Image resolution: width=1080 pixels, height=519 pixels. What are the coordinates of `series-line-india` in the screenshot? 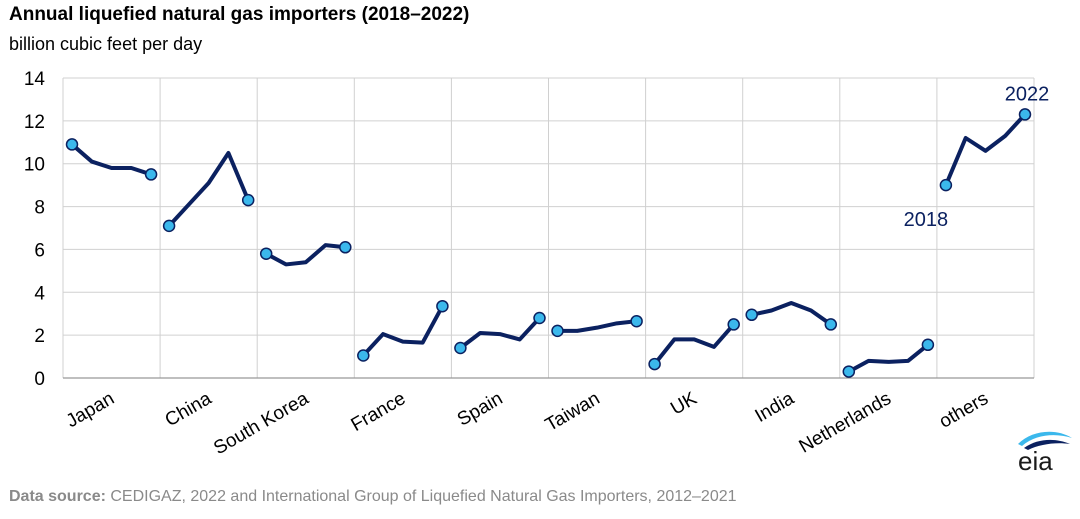 It's located at (791, 314).